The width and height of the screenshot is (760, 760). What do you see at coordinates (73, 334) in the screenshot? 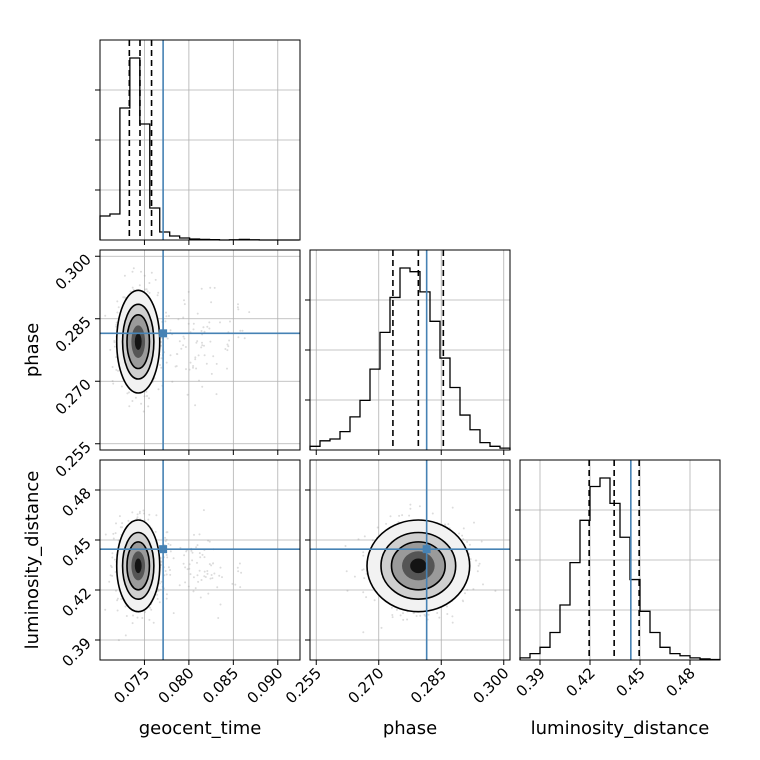
I see `y-tick-label: 0.285` at bounding box center [73, 334].